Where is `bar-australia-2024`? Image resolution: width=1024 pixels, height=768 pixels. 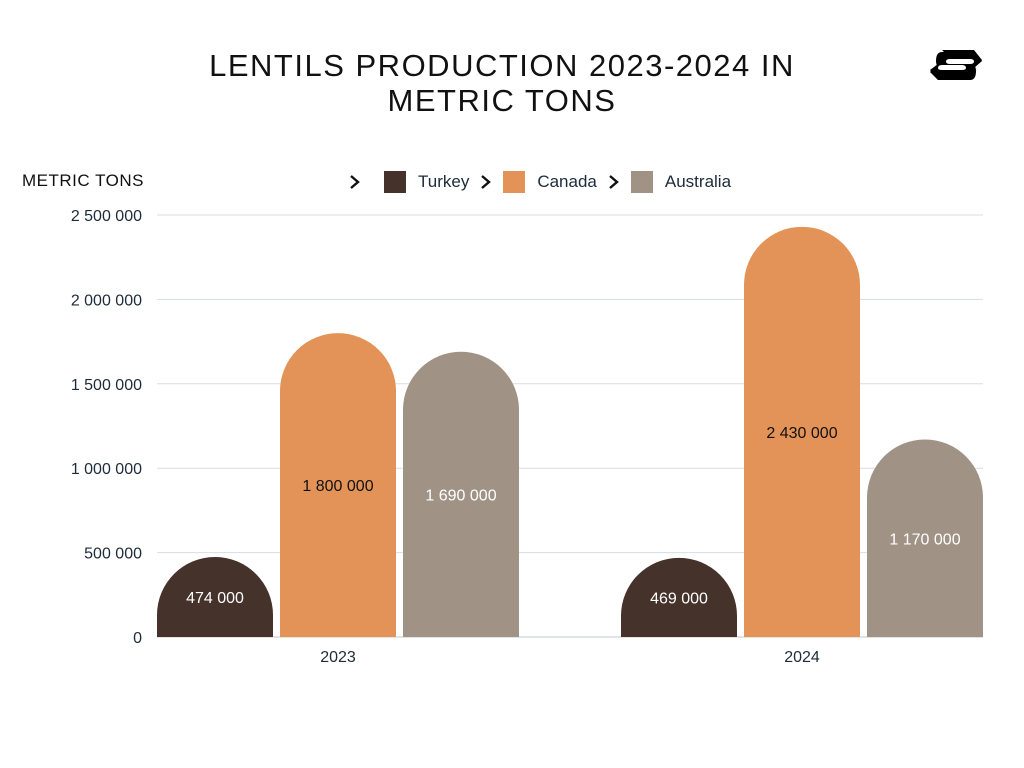
bar-australia-2024 is located at coordinates (925, 538).